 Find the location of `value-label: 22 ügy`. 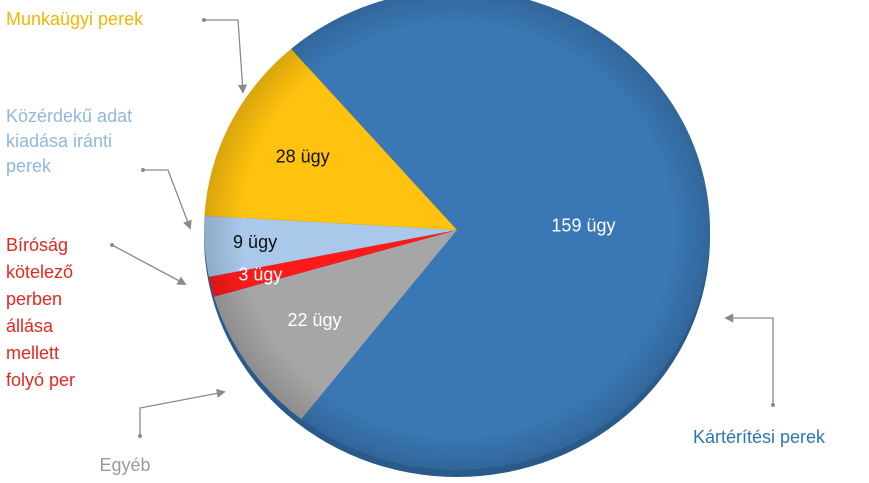

value-label: 22 ügy is located at coordinates (314, 320).